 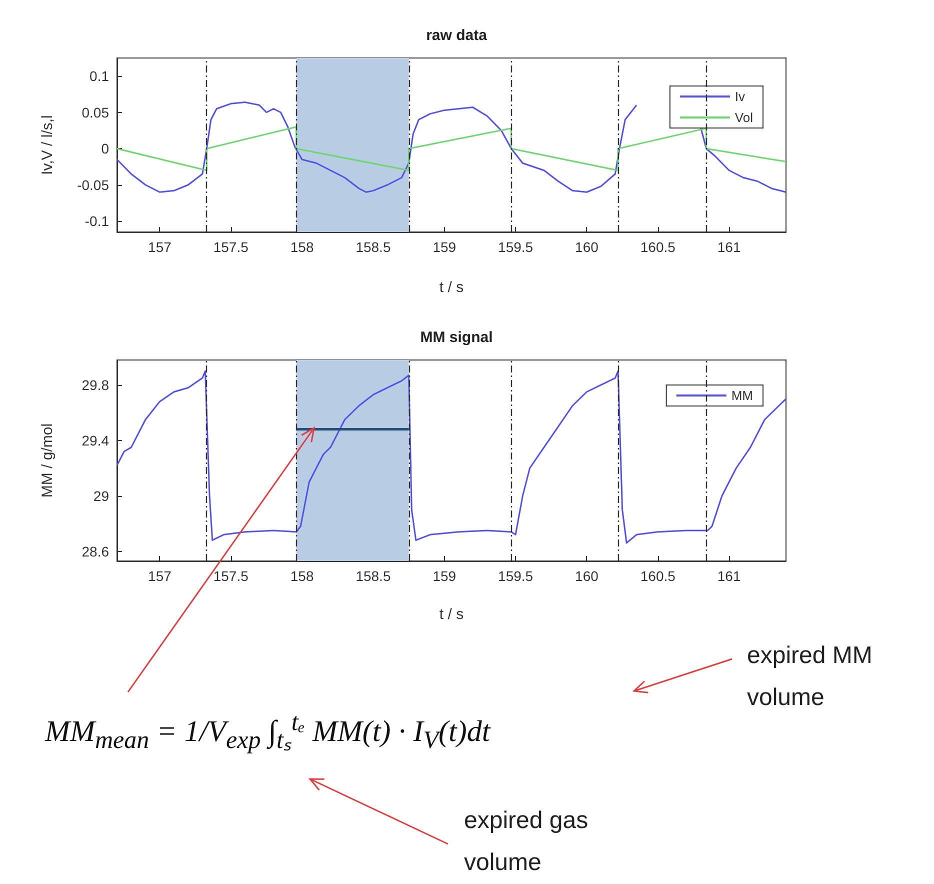 What do you see at coordinates (527, 842) in the screenshot?
I see `text: expired gas volume` at bounding box center [527, 842].